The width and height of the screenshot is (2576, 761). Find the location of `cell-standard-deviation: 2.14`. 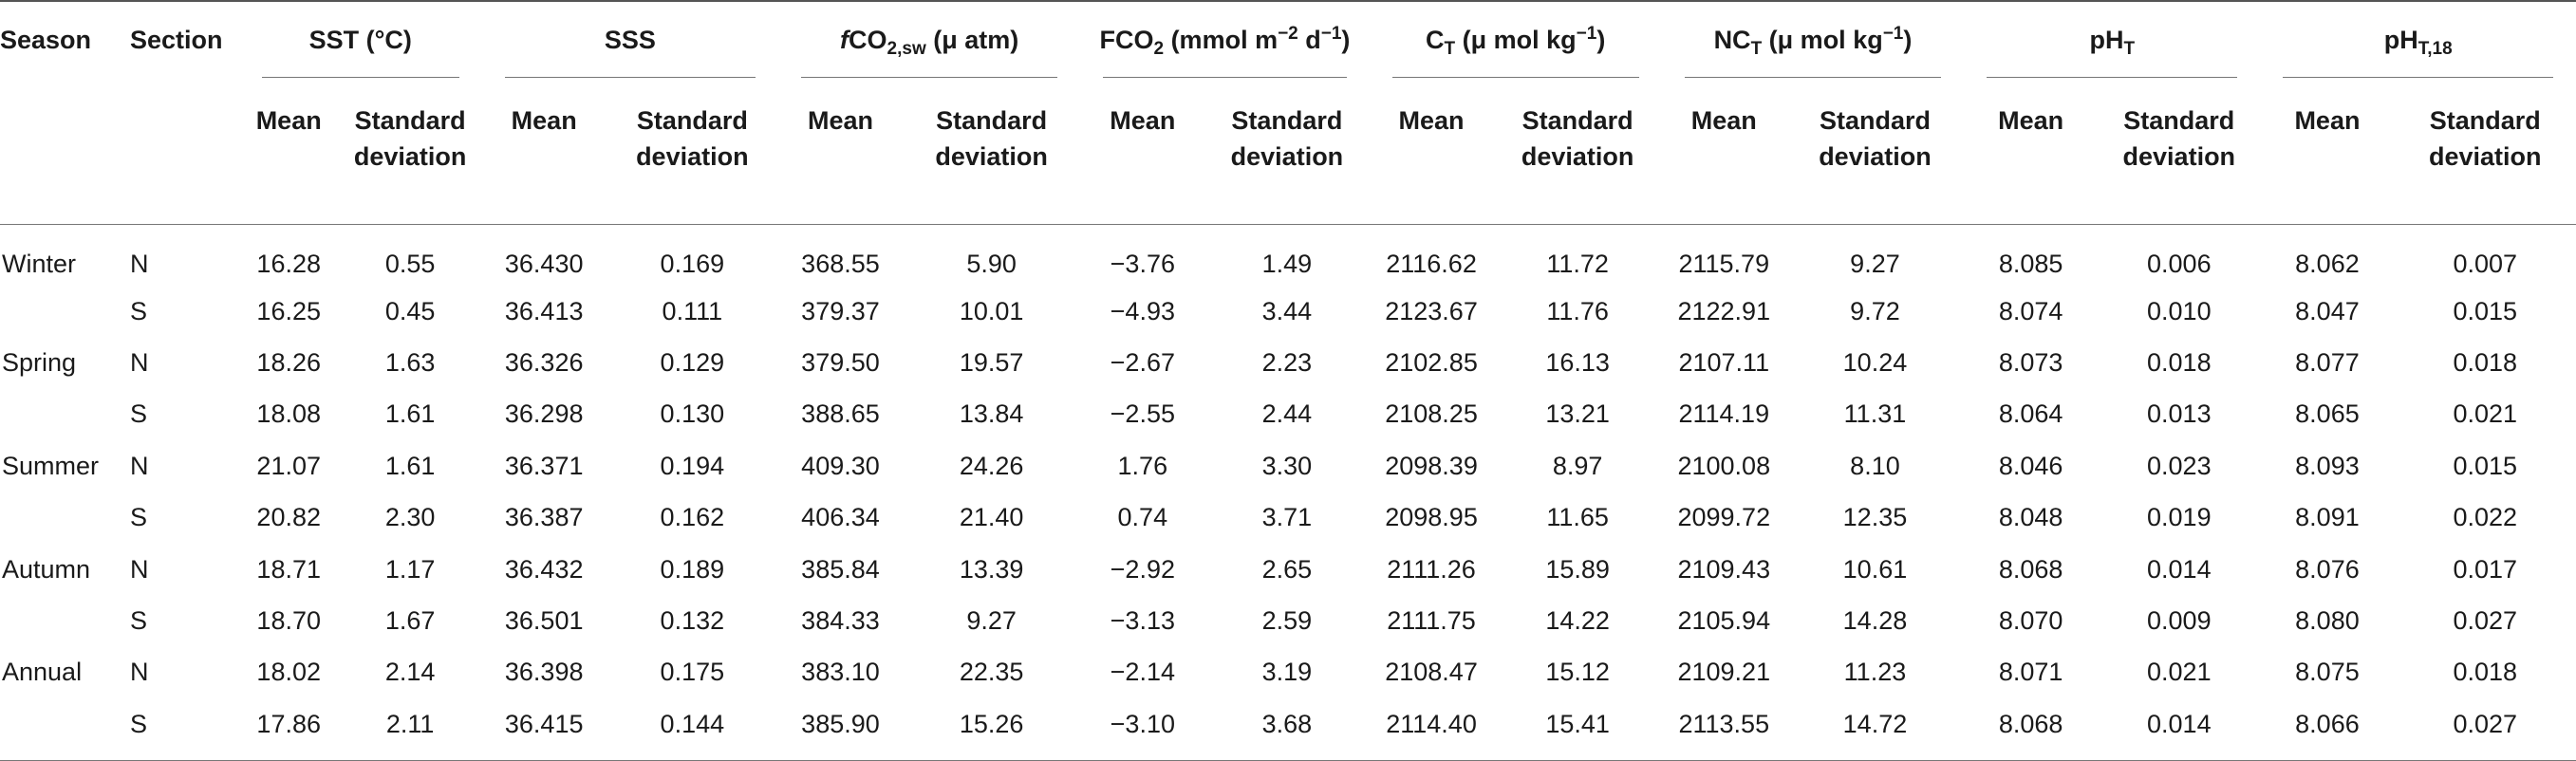

cell-standard-deviation: 2.14 is located at coordinates (410, 672).